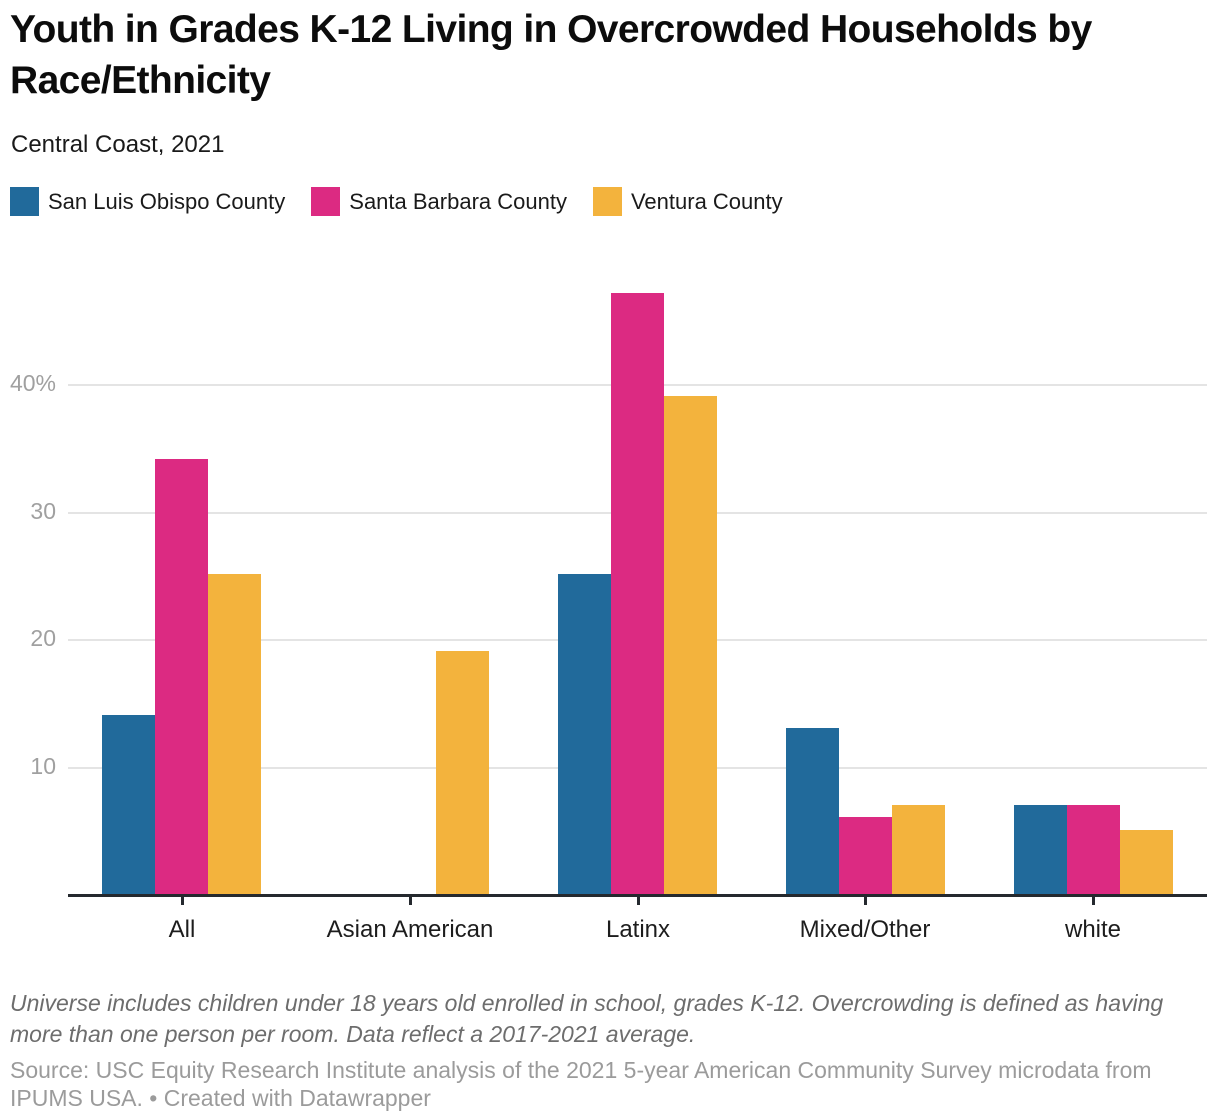 The image size is (1220, 1120). Describe the element at coordinates (43, 766) in the screenshot. I see `y-axis-tick-label: 10` at that location.